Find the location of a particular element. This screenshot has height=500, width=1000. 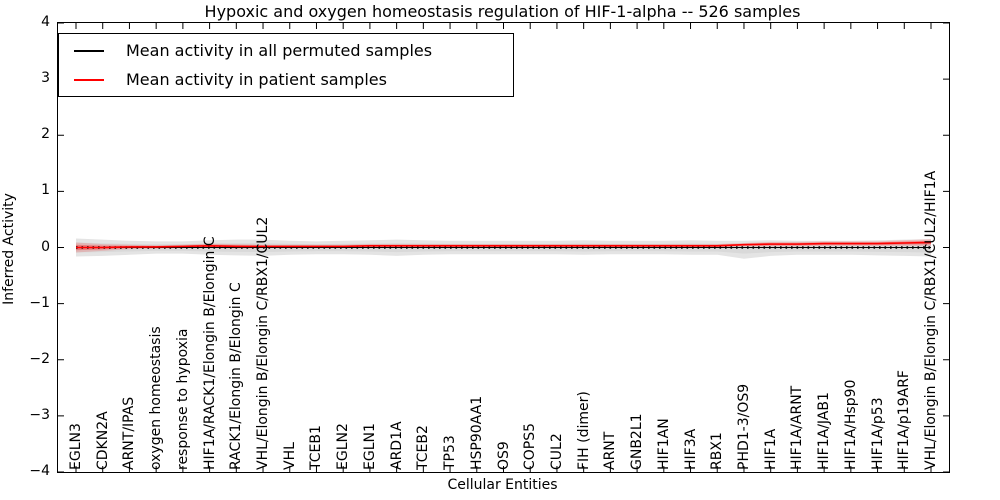

x-axis-label: Cellular Entities is located at coordinates (502, 485).